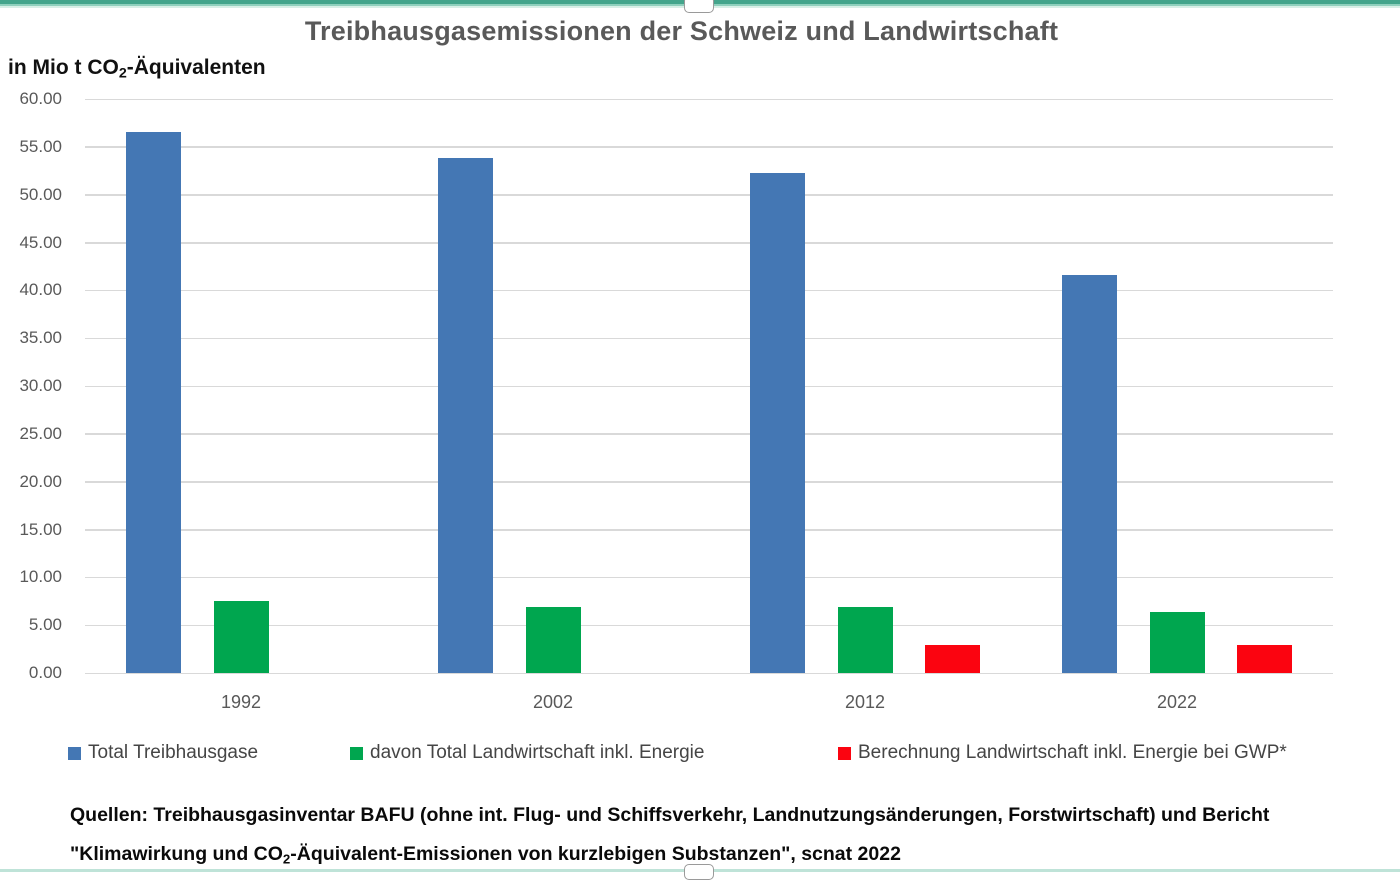 The image size is (1400, 880). I want to click on y-axis-tick-label: 20.00, so click(40, 481).